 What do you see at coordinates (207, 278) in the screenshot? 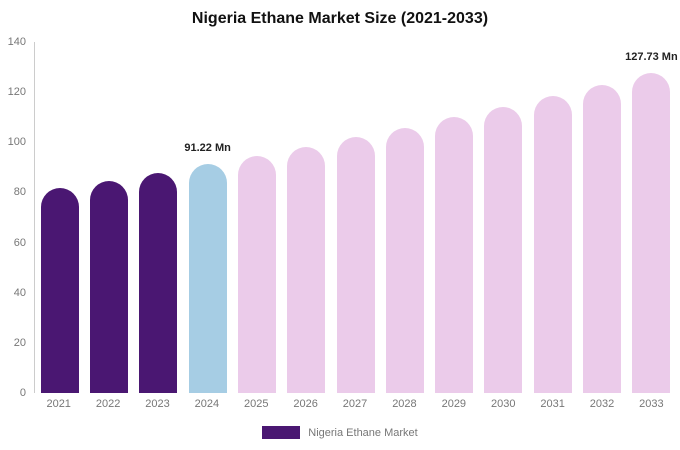
I see `bar-2024` at bounding box center [207, 278].